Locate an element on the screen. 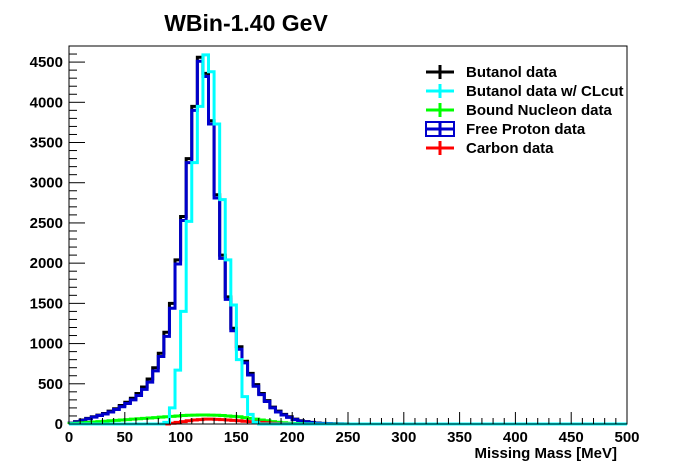 The height and width of the screenshot is (472, 696). y-tick-label: 3000 is located at coordinates (46, 183).